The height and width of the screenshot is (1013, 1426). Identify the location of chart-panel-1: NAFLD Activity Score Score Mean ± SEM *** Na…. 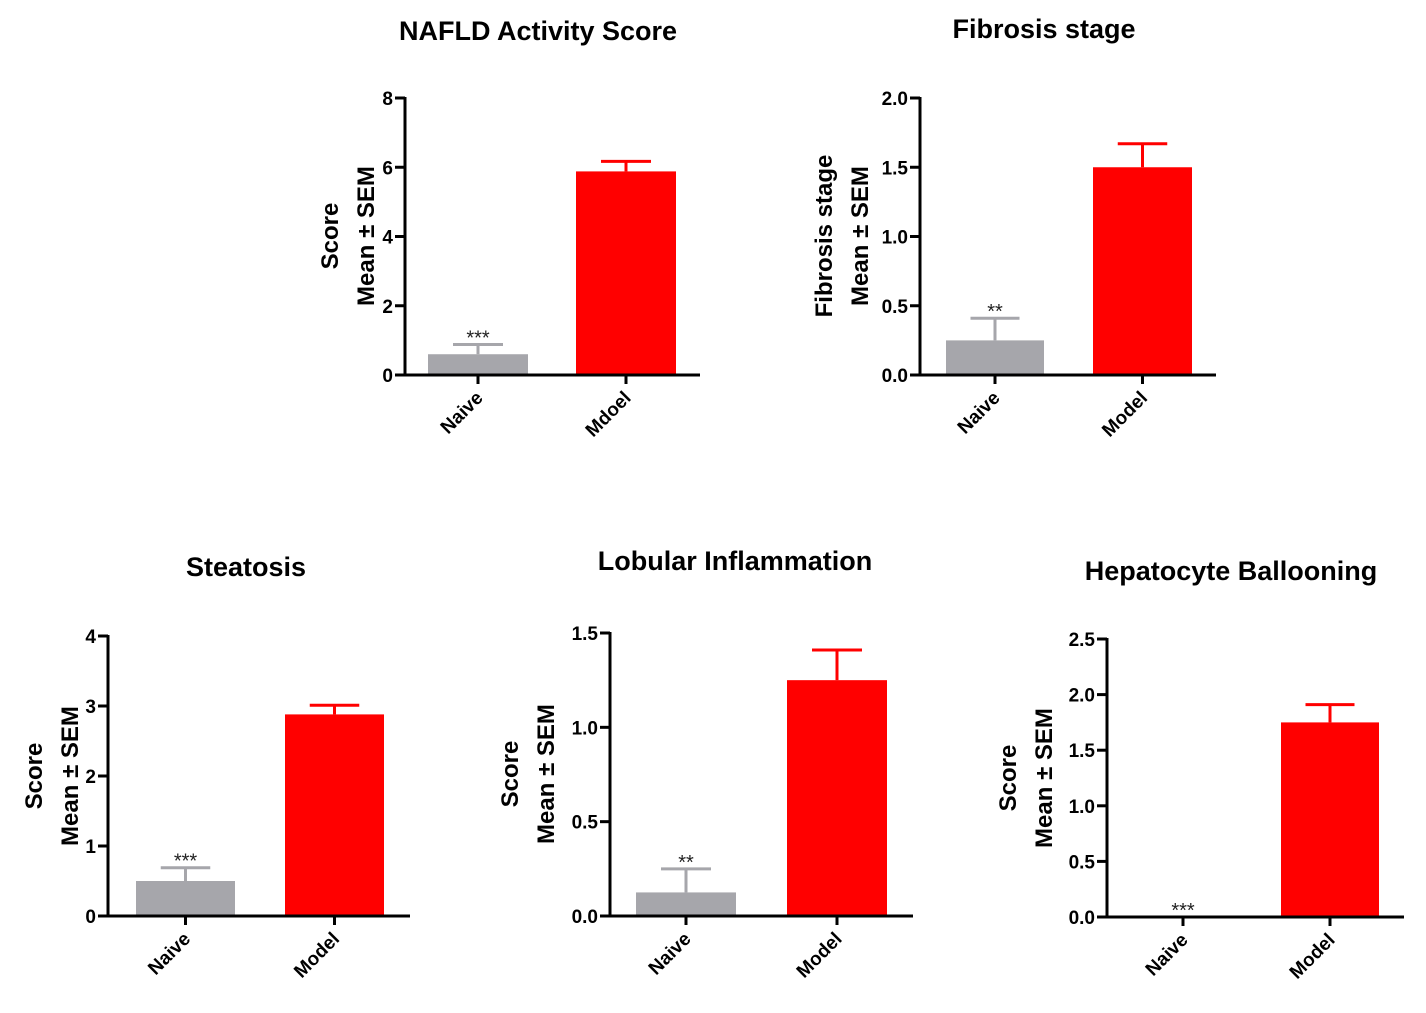
(508, 228).